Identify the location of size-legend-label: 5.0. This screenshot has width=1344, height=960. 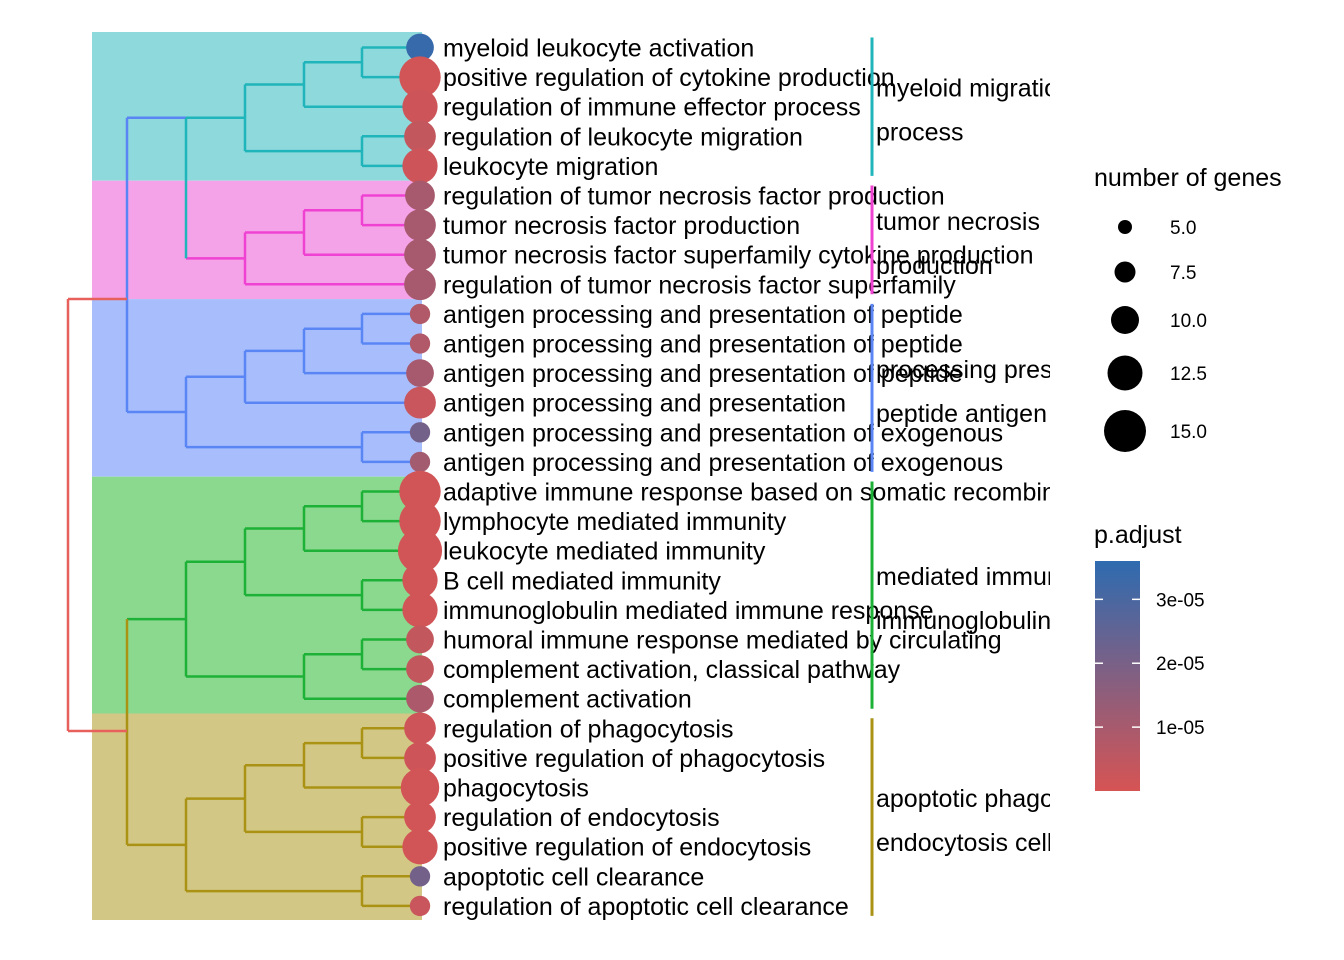
(1183, 228).